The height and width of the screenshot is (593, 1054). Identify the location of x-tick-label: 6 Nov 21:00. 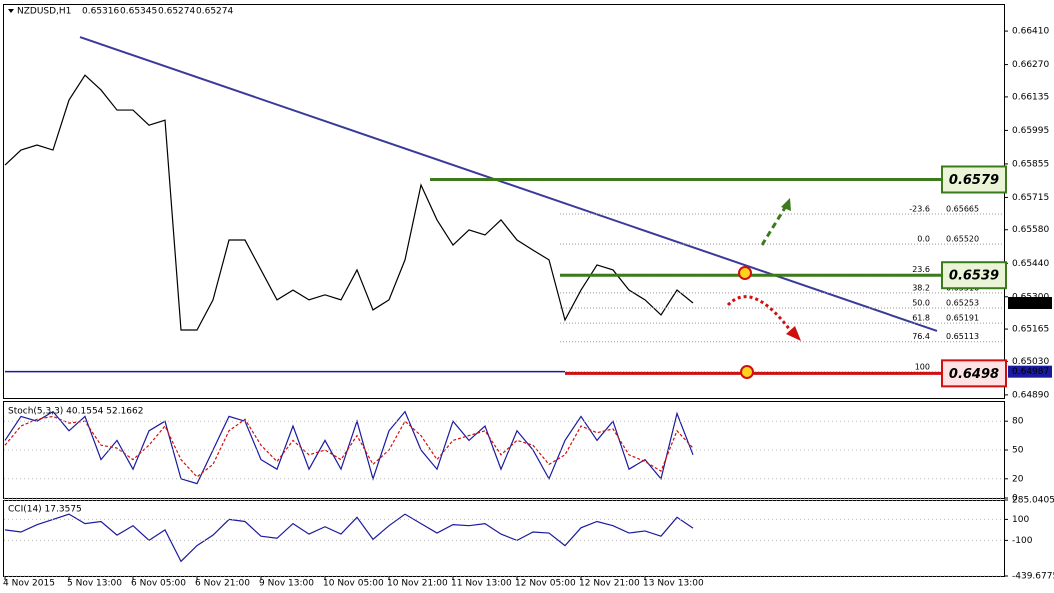
(222, 584).